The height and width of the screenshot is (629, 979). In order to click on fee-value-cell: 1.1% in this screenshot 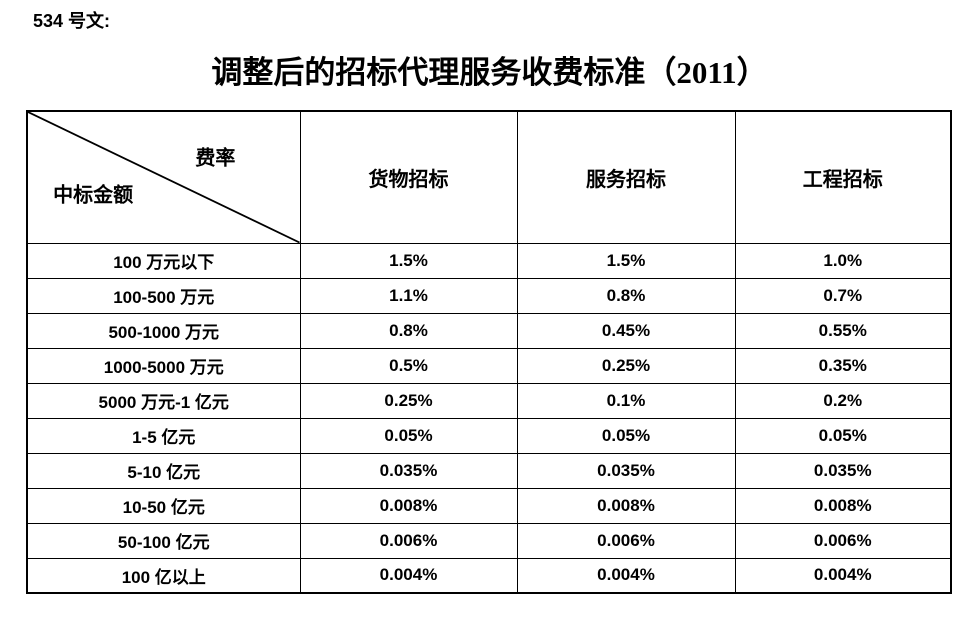, I will do `click(408, 295)`.